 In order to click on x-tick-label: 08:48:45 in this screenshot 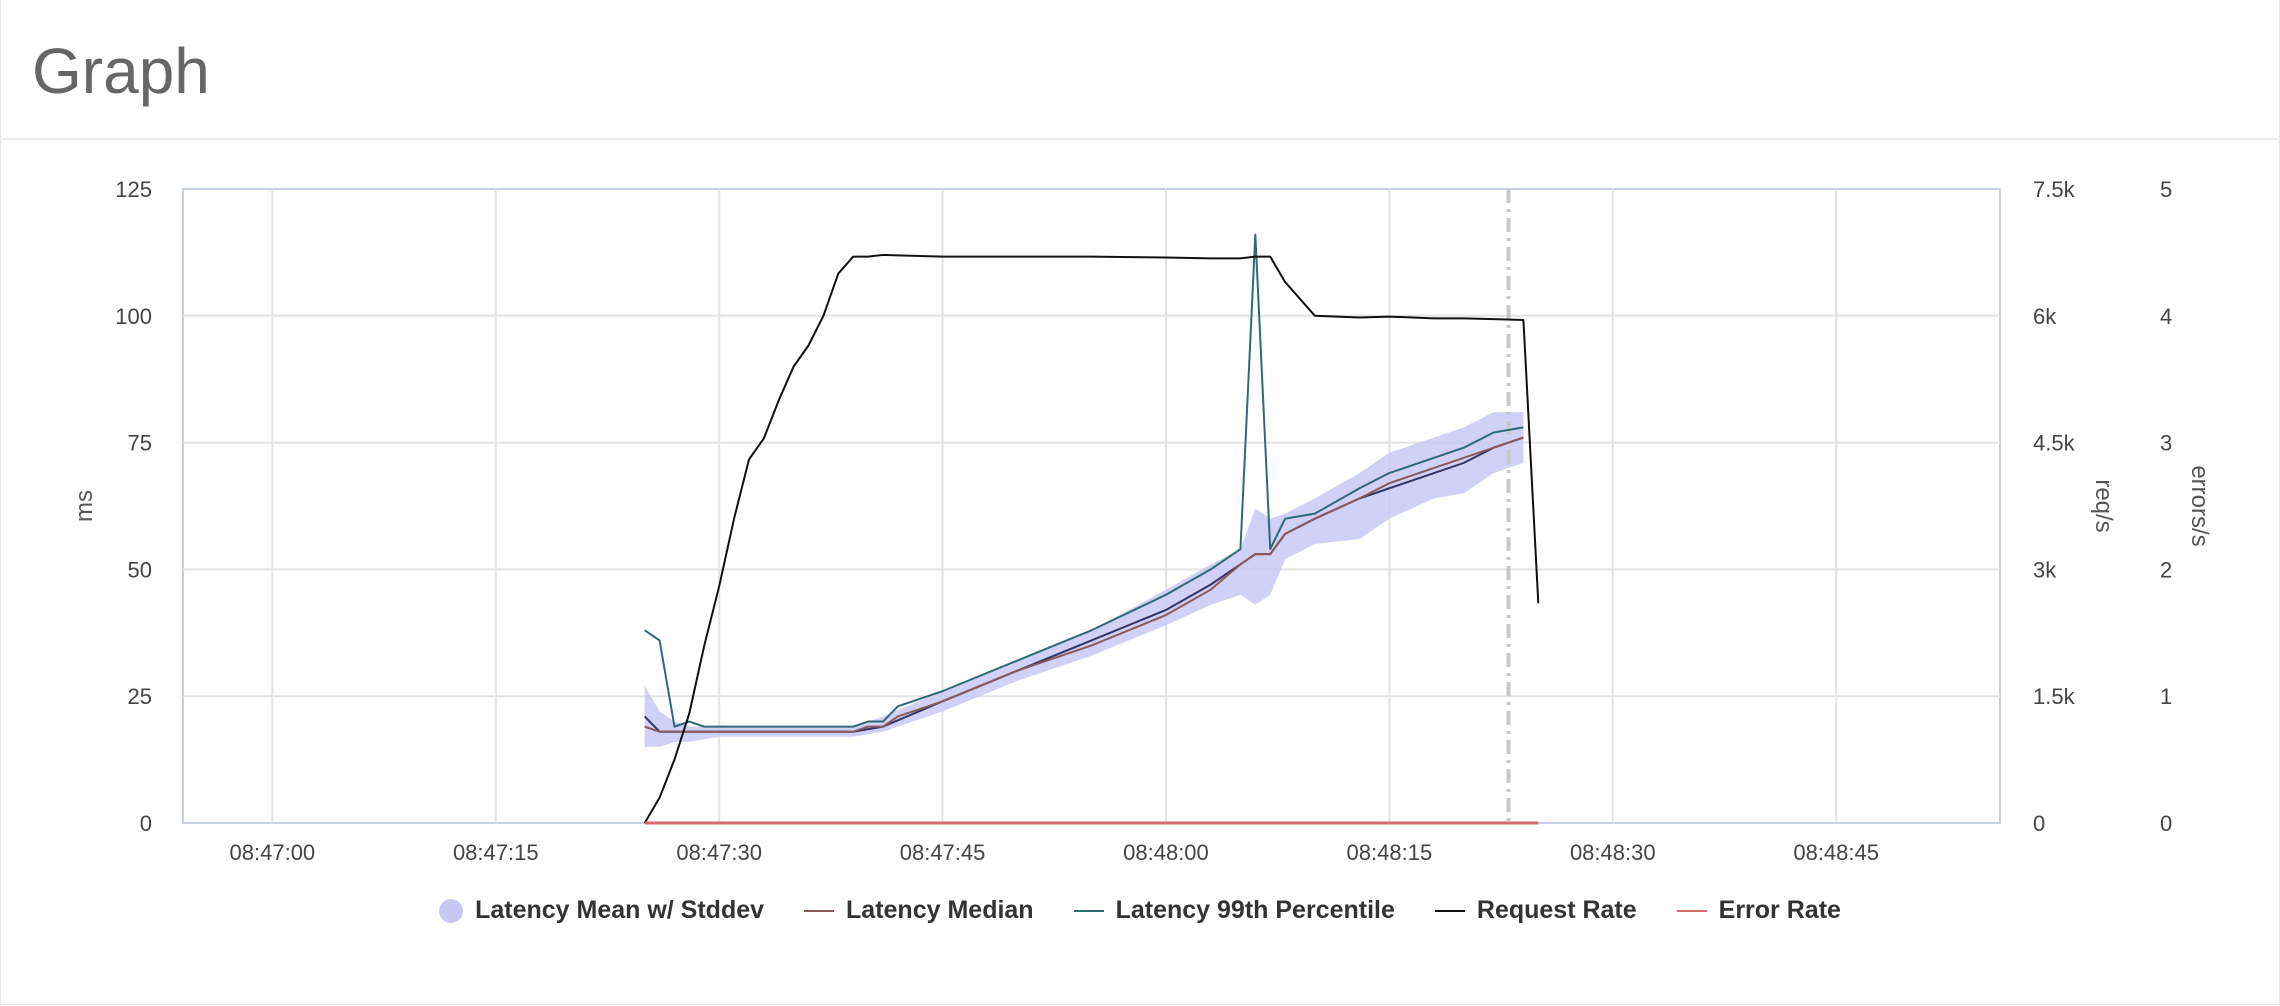, I will do `click(1836, 852)`.